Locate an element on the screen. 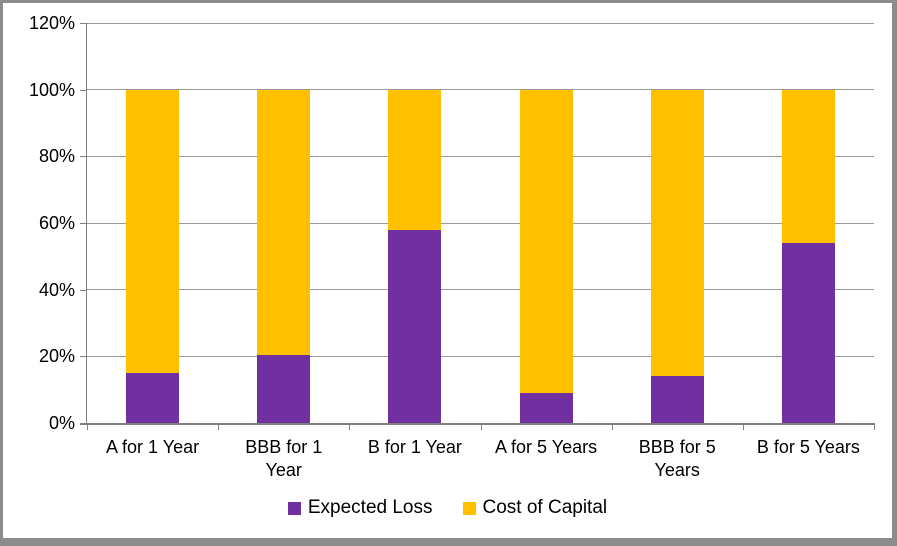 Image resolution: width=897 pixels, height=546 pixels. gridline-40% is located at coordinates (480, 290).